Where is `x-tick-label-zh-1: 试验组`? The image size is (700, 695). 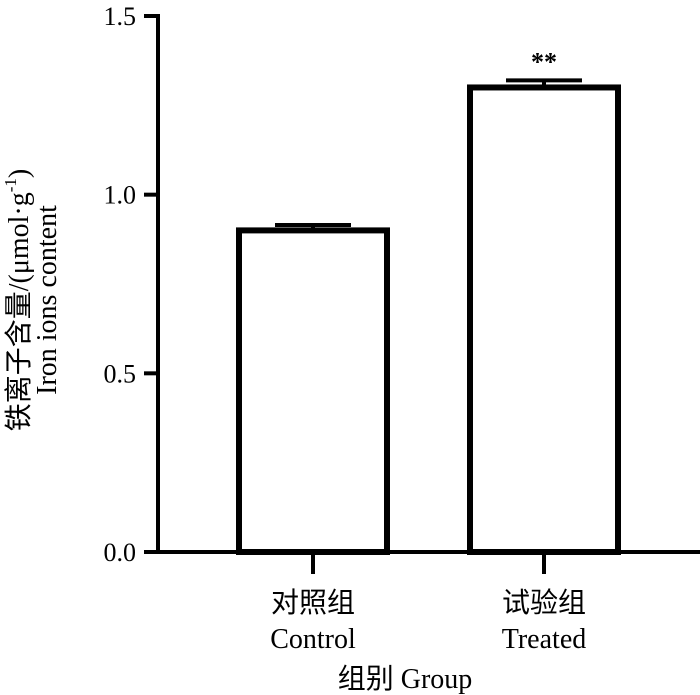
x-tick-label-zh-1: 试验组 is located at coordinates (544, 603).